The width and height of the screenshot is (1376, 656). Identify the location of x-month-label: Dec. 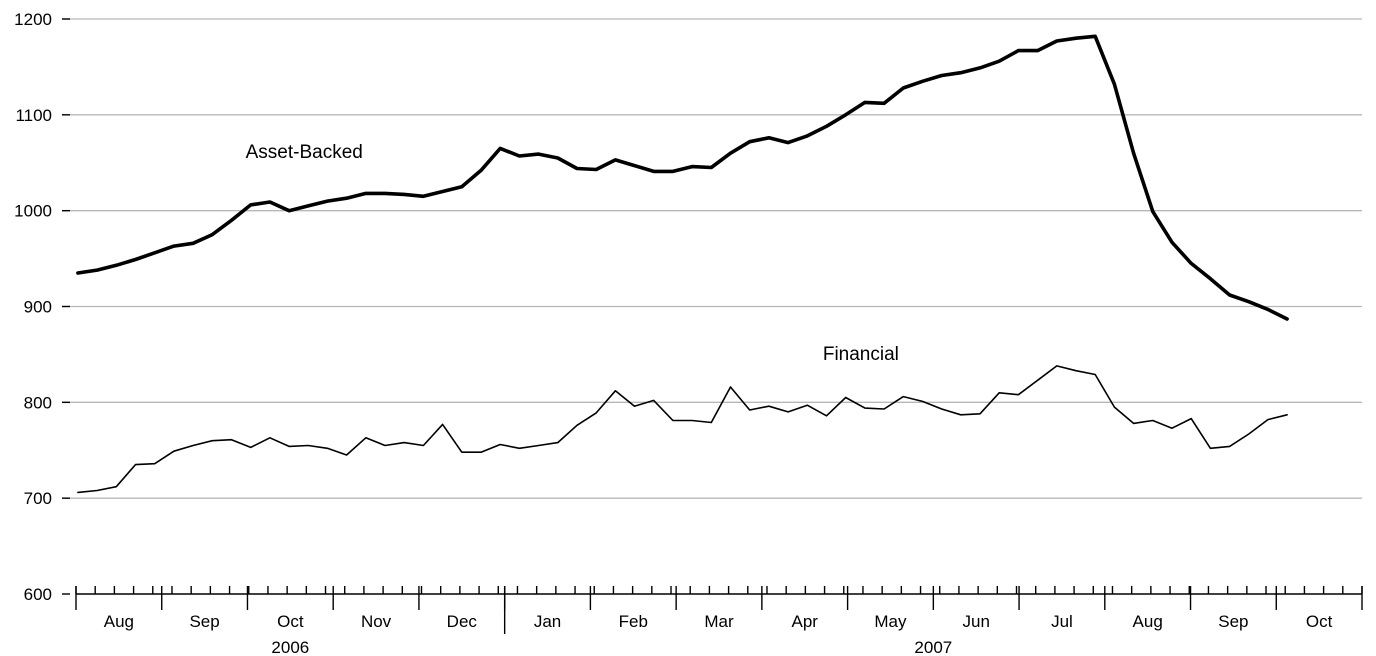
(462, 621).